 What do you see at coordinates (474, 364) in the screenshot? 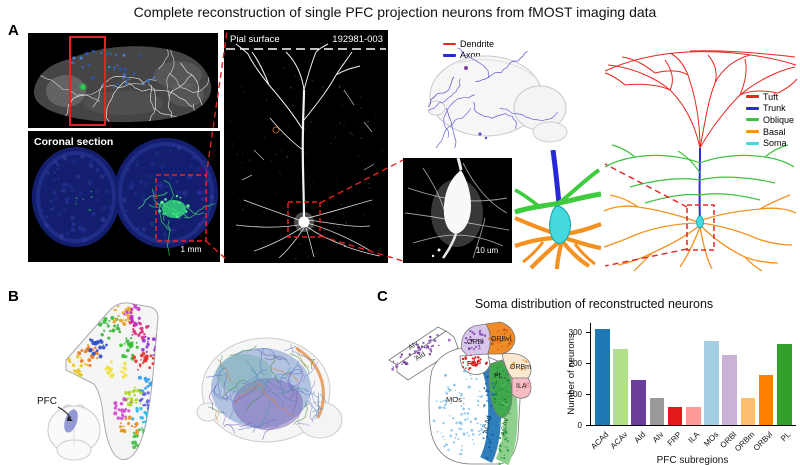
I see `flatmap-label-frp: FRP` at bounding box center [474, 364].